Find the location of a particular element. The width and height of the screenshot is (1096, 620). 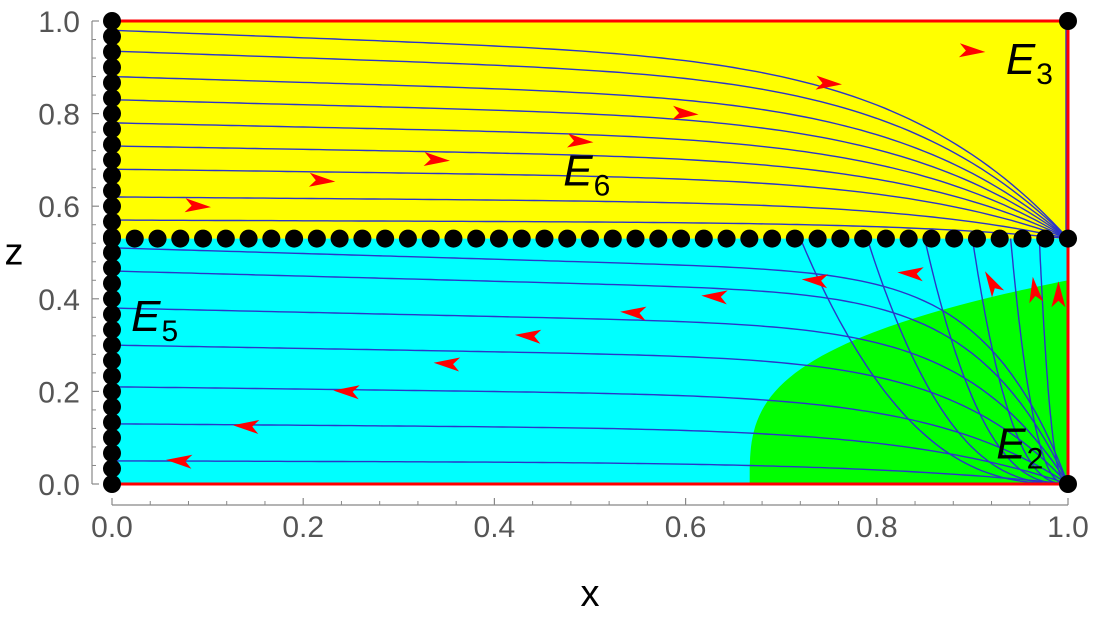

equilibrium-point-E2 is located at coordinates (1068, 484).